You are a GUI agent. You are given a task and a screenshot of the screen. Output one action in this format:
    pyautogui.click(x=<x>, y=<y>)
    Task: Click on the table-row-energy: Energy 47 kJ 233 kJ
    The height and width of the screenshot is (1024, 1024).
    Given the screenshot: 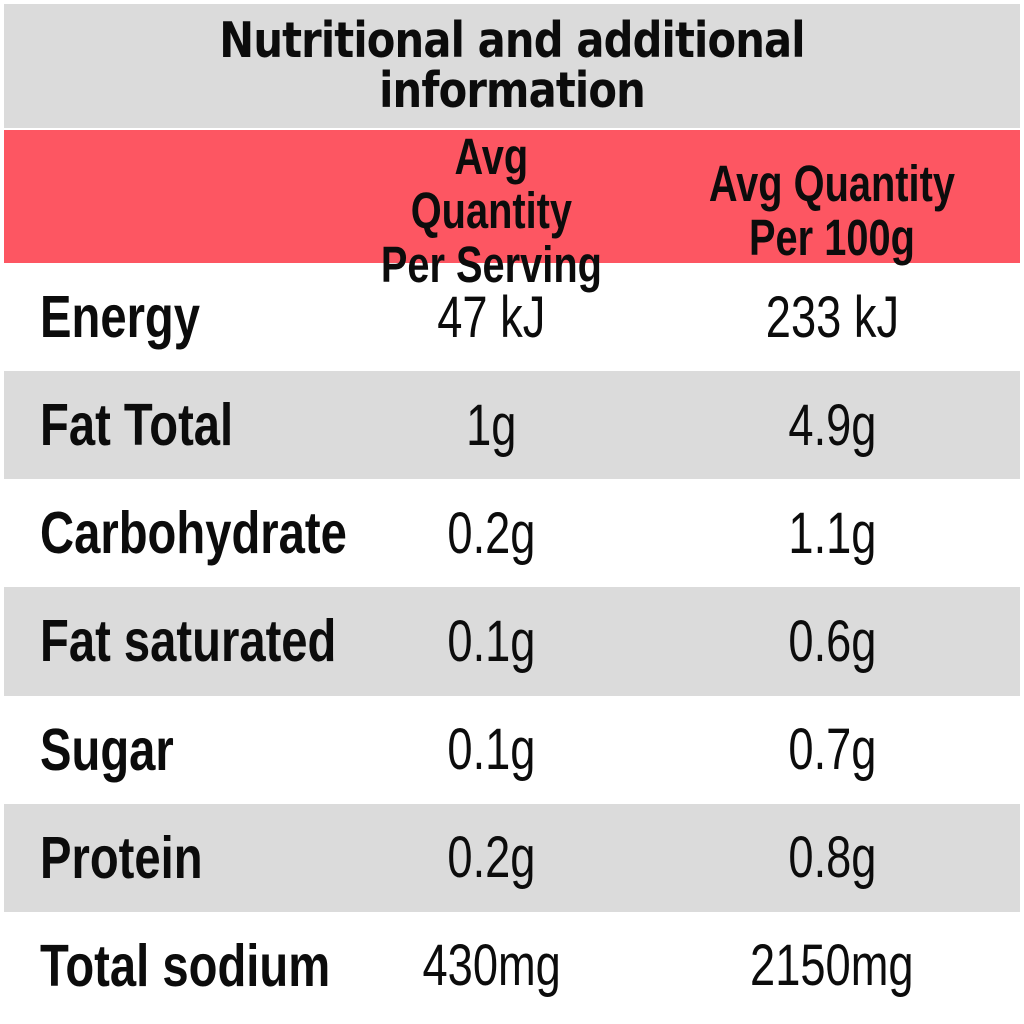 What is the action you would take?
    pyautogui.click(x=512, y=317)
    